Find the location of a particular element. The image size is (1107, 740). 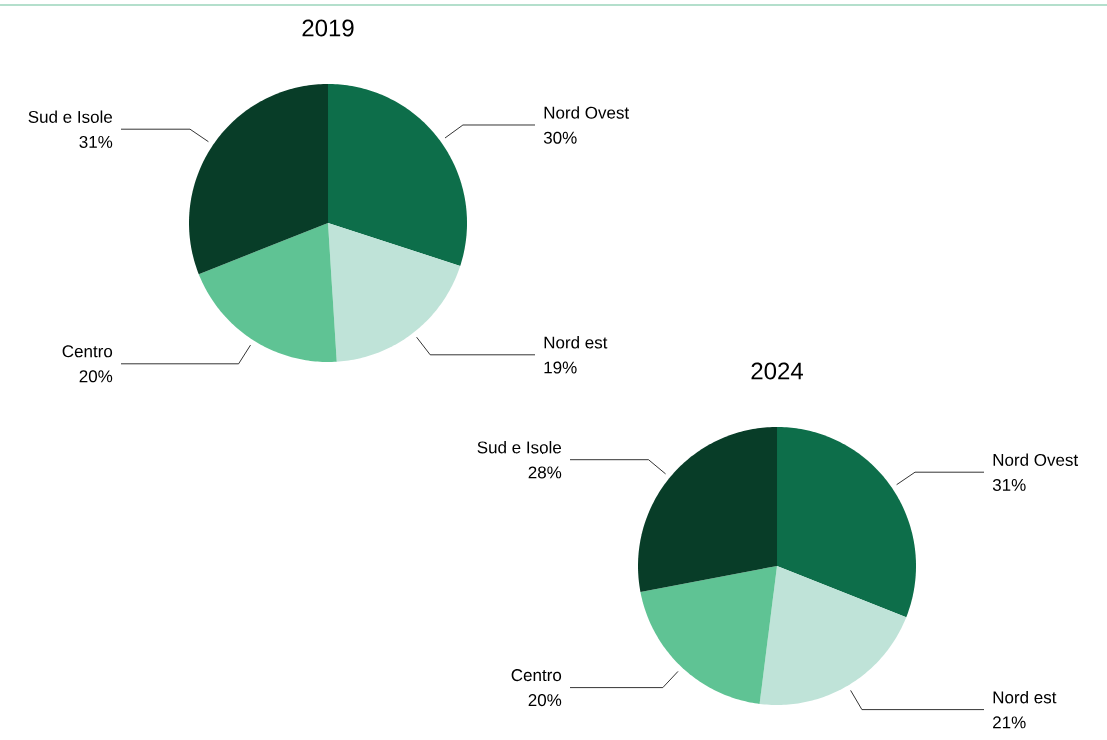

data-label: 28% is located at coordinates (545, 472).